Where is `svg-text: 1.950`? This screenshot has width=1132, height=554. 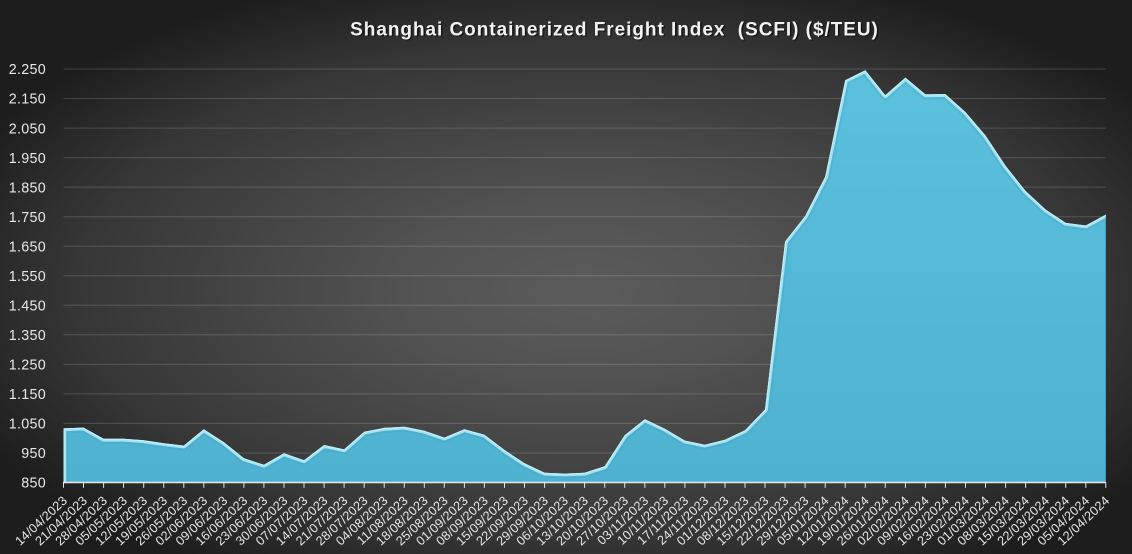
svg-text: 1.950 is located at coordinates (27, 159).